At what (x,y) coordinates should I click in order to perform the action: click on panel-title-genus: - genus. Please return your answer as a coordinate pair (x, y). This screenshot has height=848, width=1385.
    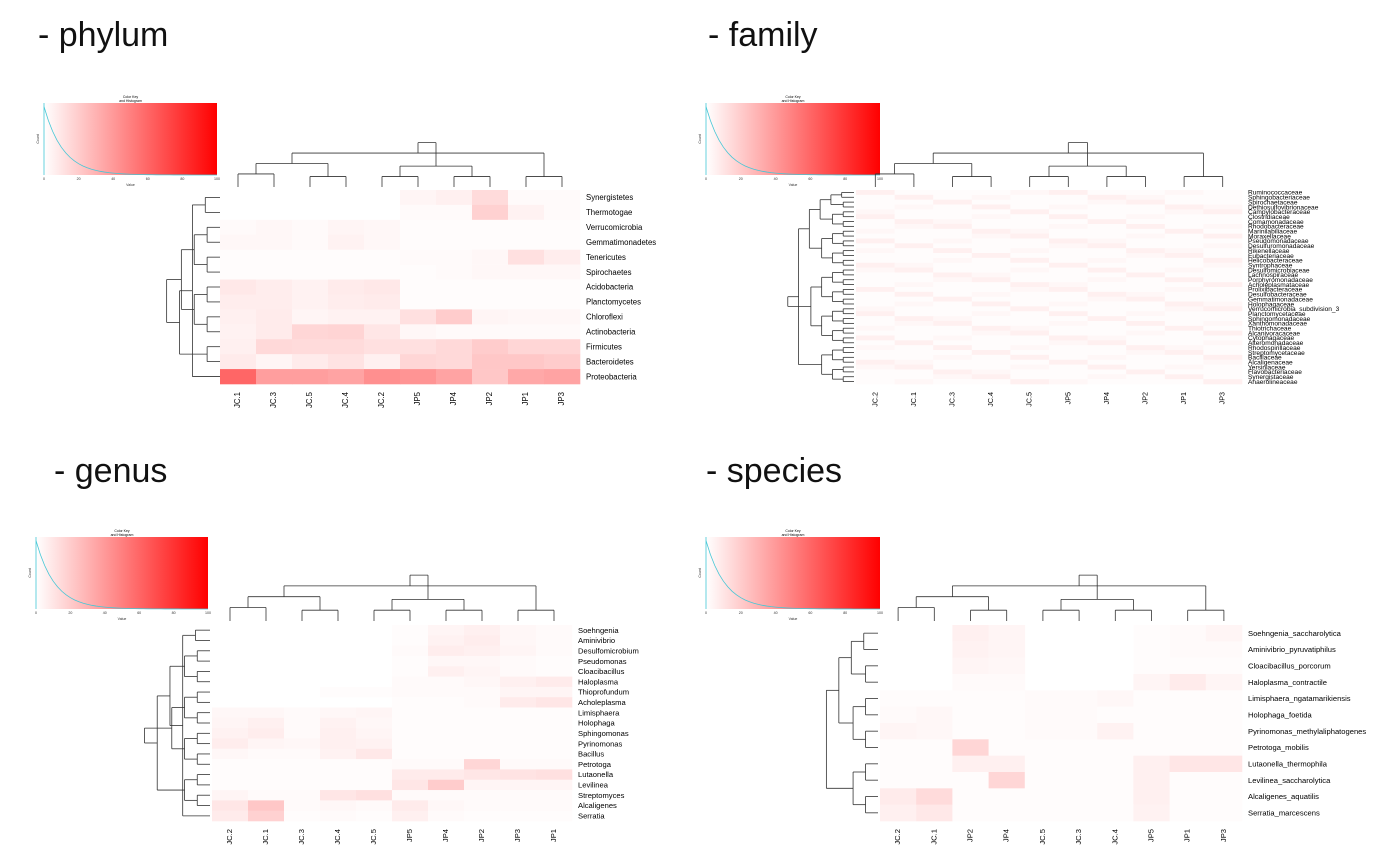
    Looking at the image, I should click on (111, 471).